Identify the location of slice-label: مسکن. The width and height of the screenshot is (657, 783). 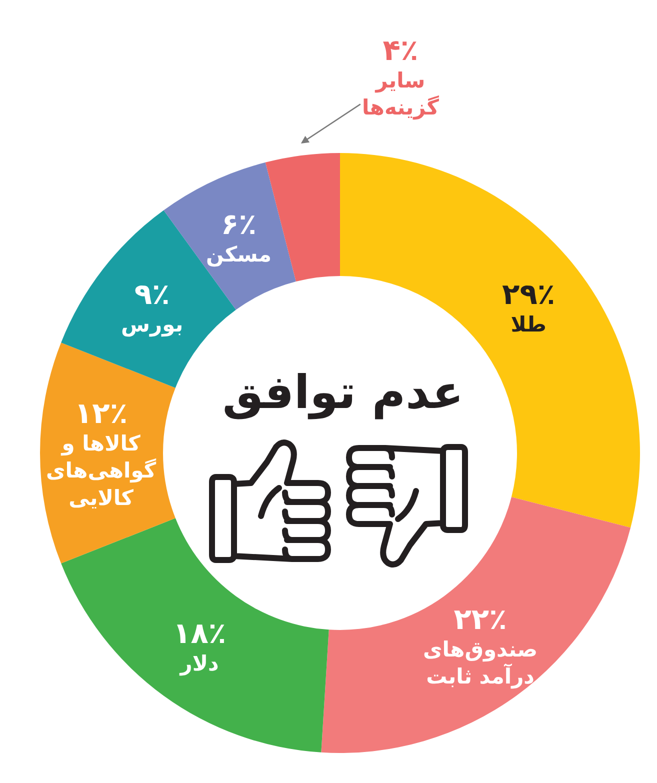
(239, 255).